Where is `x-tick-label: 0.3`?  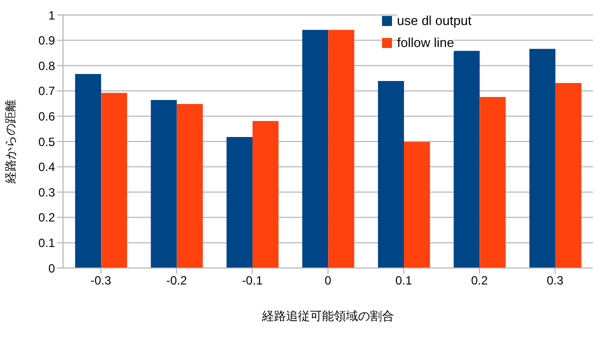 x-tick-label: 0.3 is located at coordinates (555, 281).